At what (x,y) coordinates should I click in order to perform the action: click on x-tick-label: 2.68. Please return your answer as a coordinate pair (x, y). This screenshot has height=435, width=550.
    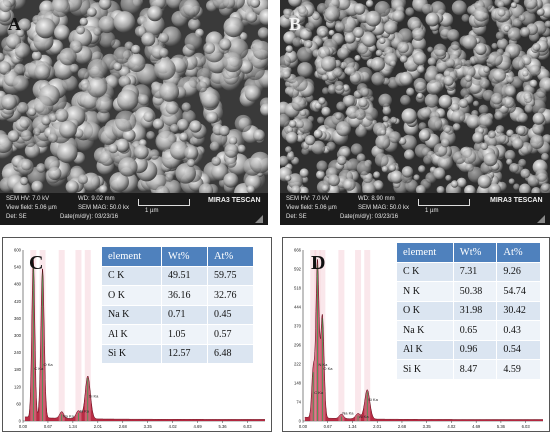
    Looking at the image, I should click on (123, 426).